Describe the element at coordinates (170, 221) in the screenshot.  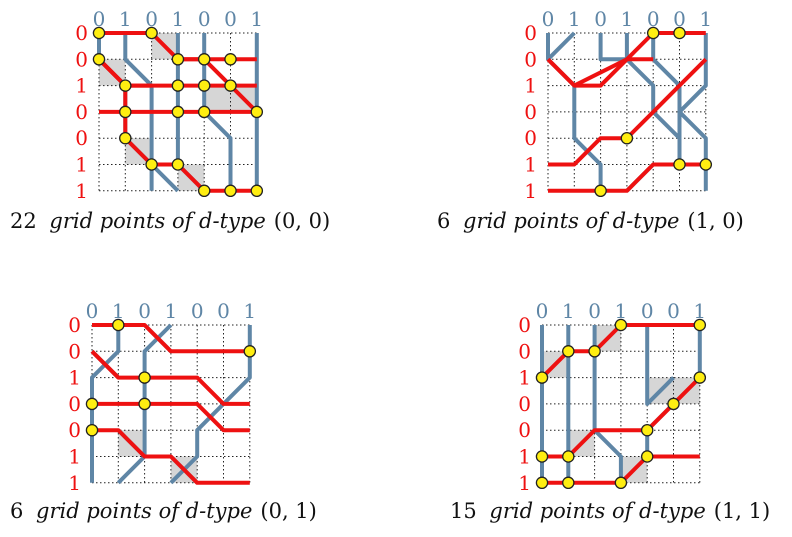
I see `caption: 22 grid points of d-type (0, 0)` at that location.